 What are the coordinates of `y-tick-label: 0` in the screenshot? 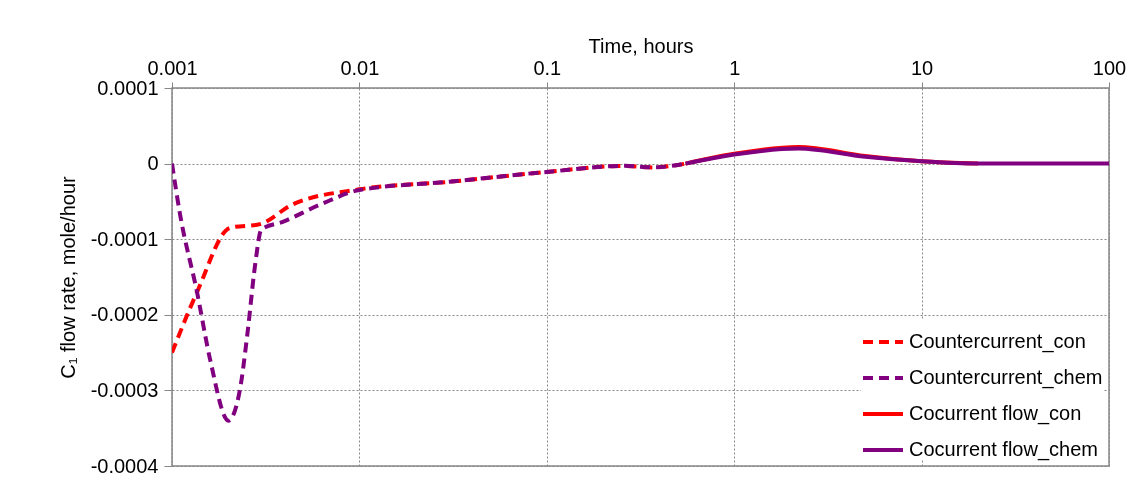 It's located at (153, 163).